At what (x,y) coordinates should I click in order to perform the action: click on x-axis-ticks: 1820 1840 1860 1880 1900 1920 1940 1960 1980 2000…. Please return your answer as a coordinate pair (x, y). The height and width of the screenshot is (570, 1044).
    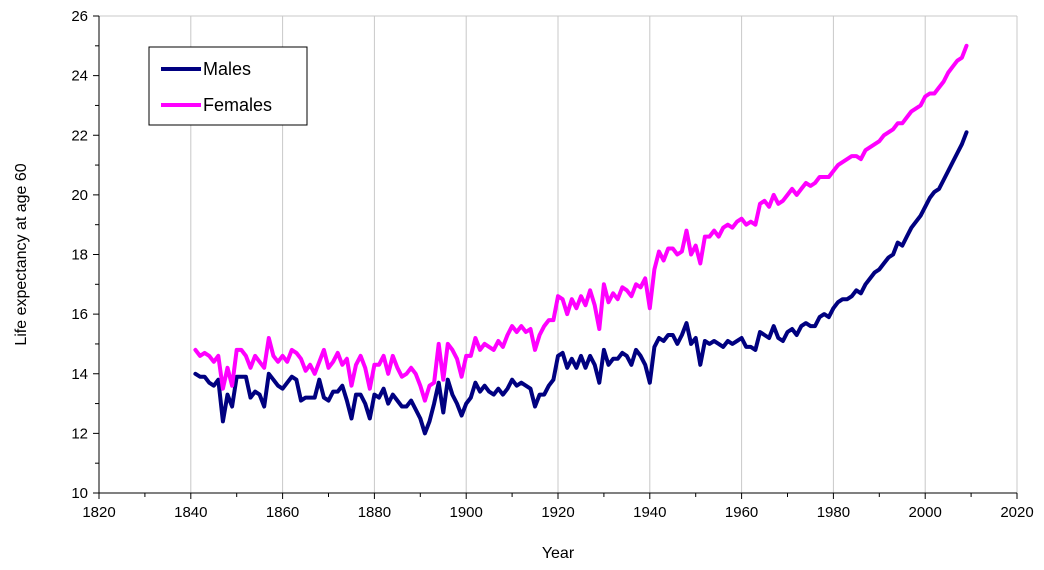
    Looking at the image, I should click on (558, 507).